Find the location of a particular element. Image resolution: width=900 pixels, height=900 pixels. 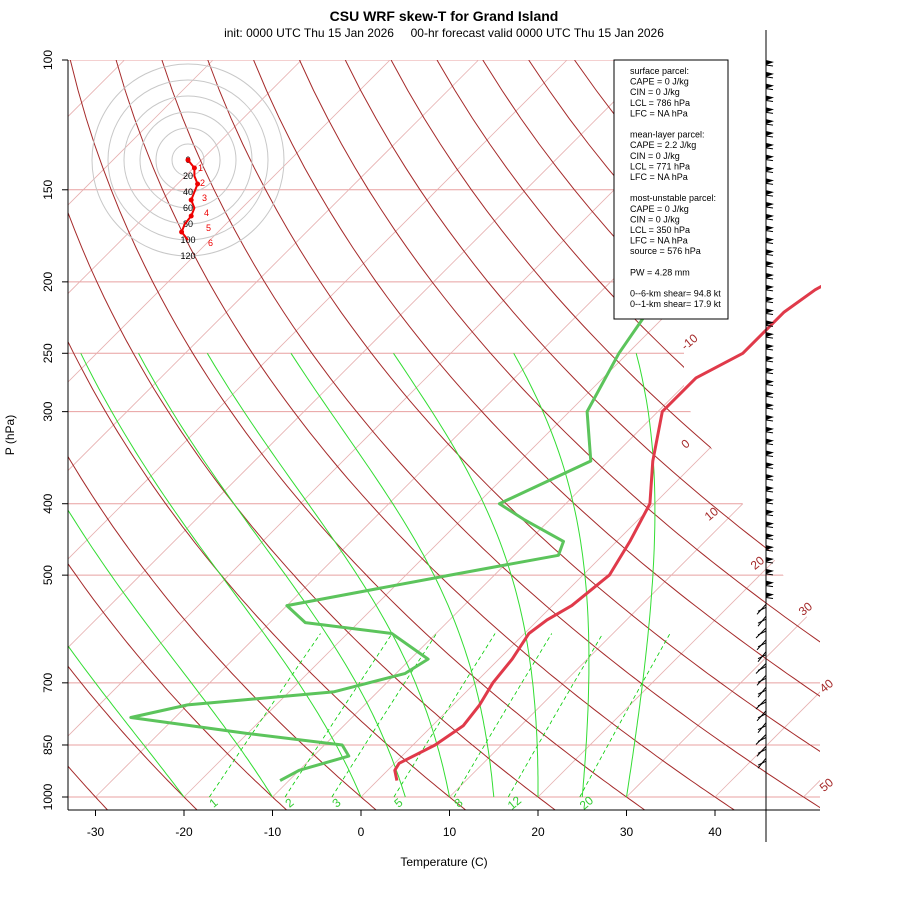

hodograph-ring is located at coordinates (188, 160).